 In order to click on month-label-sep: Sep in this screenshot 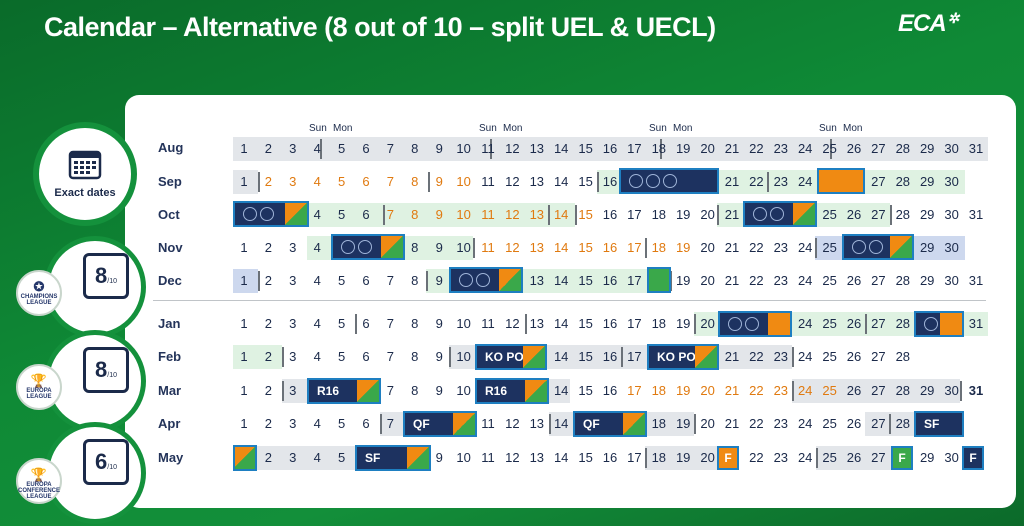, I will do `click(170, 181)`.